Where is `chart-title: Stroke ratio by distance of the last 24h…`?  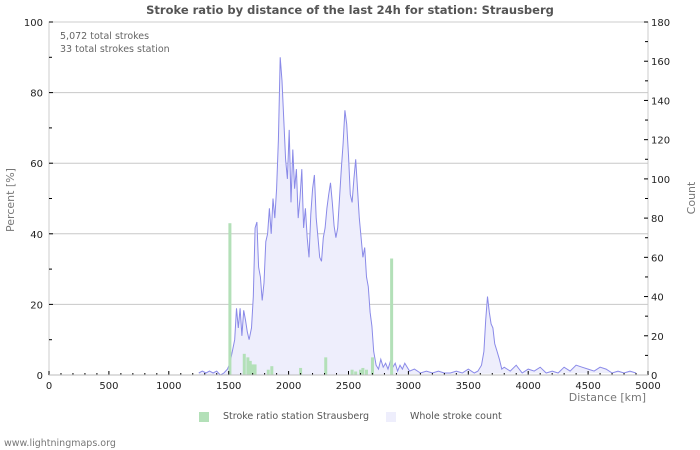 chart-title: Stroke ratio by distance of the last 24h… is located at coordinates (350, 10).